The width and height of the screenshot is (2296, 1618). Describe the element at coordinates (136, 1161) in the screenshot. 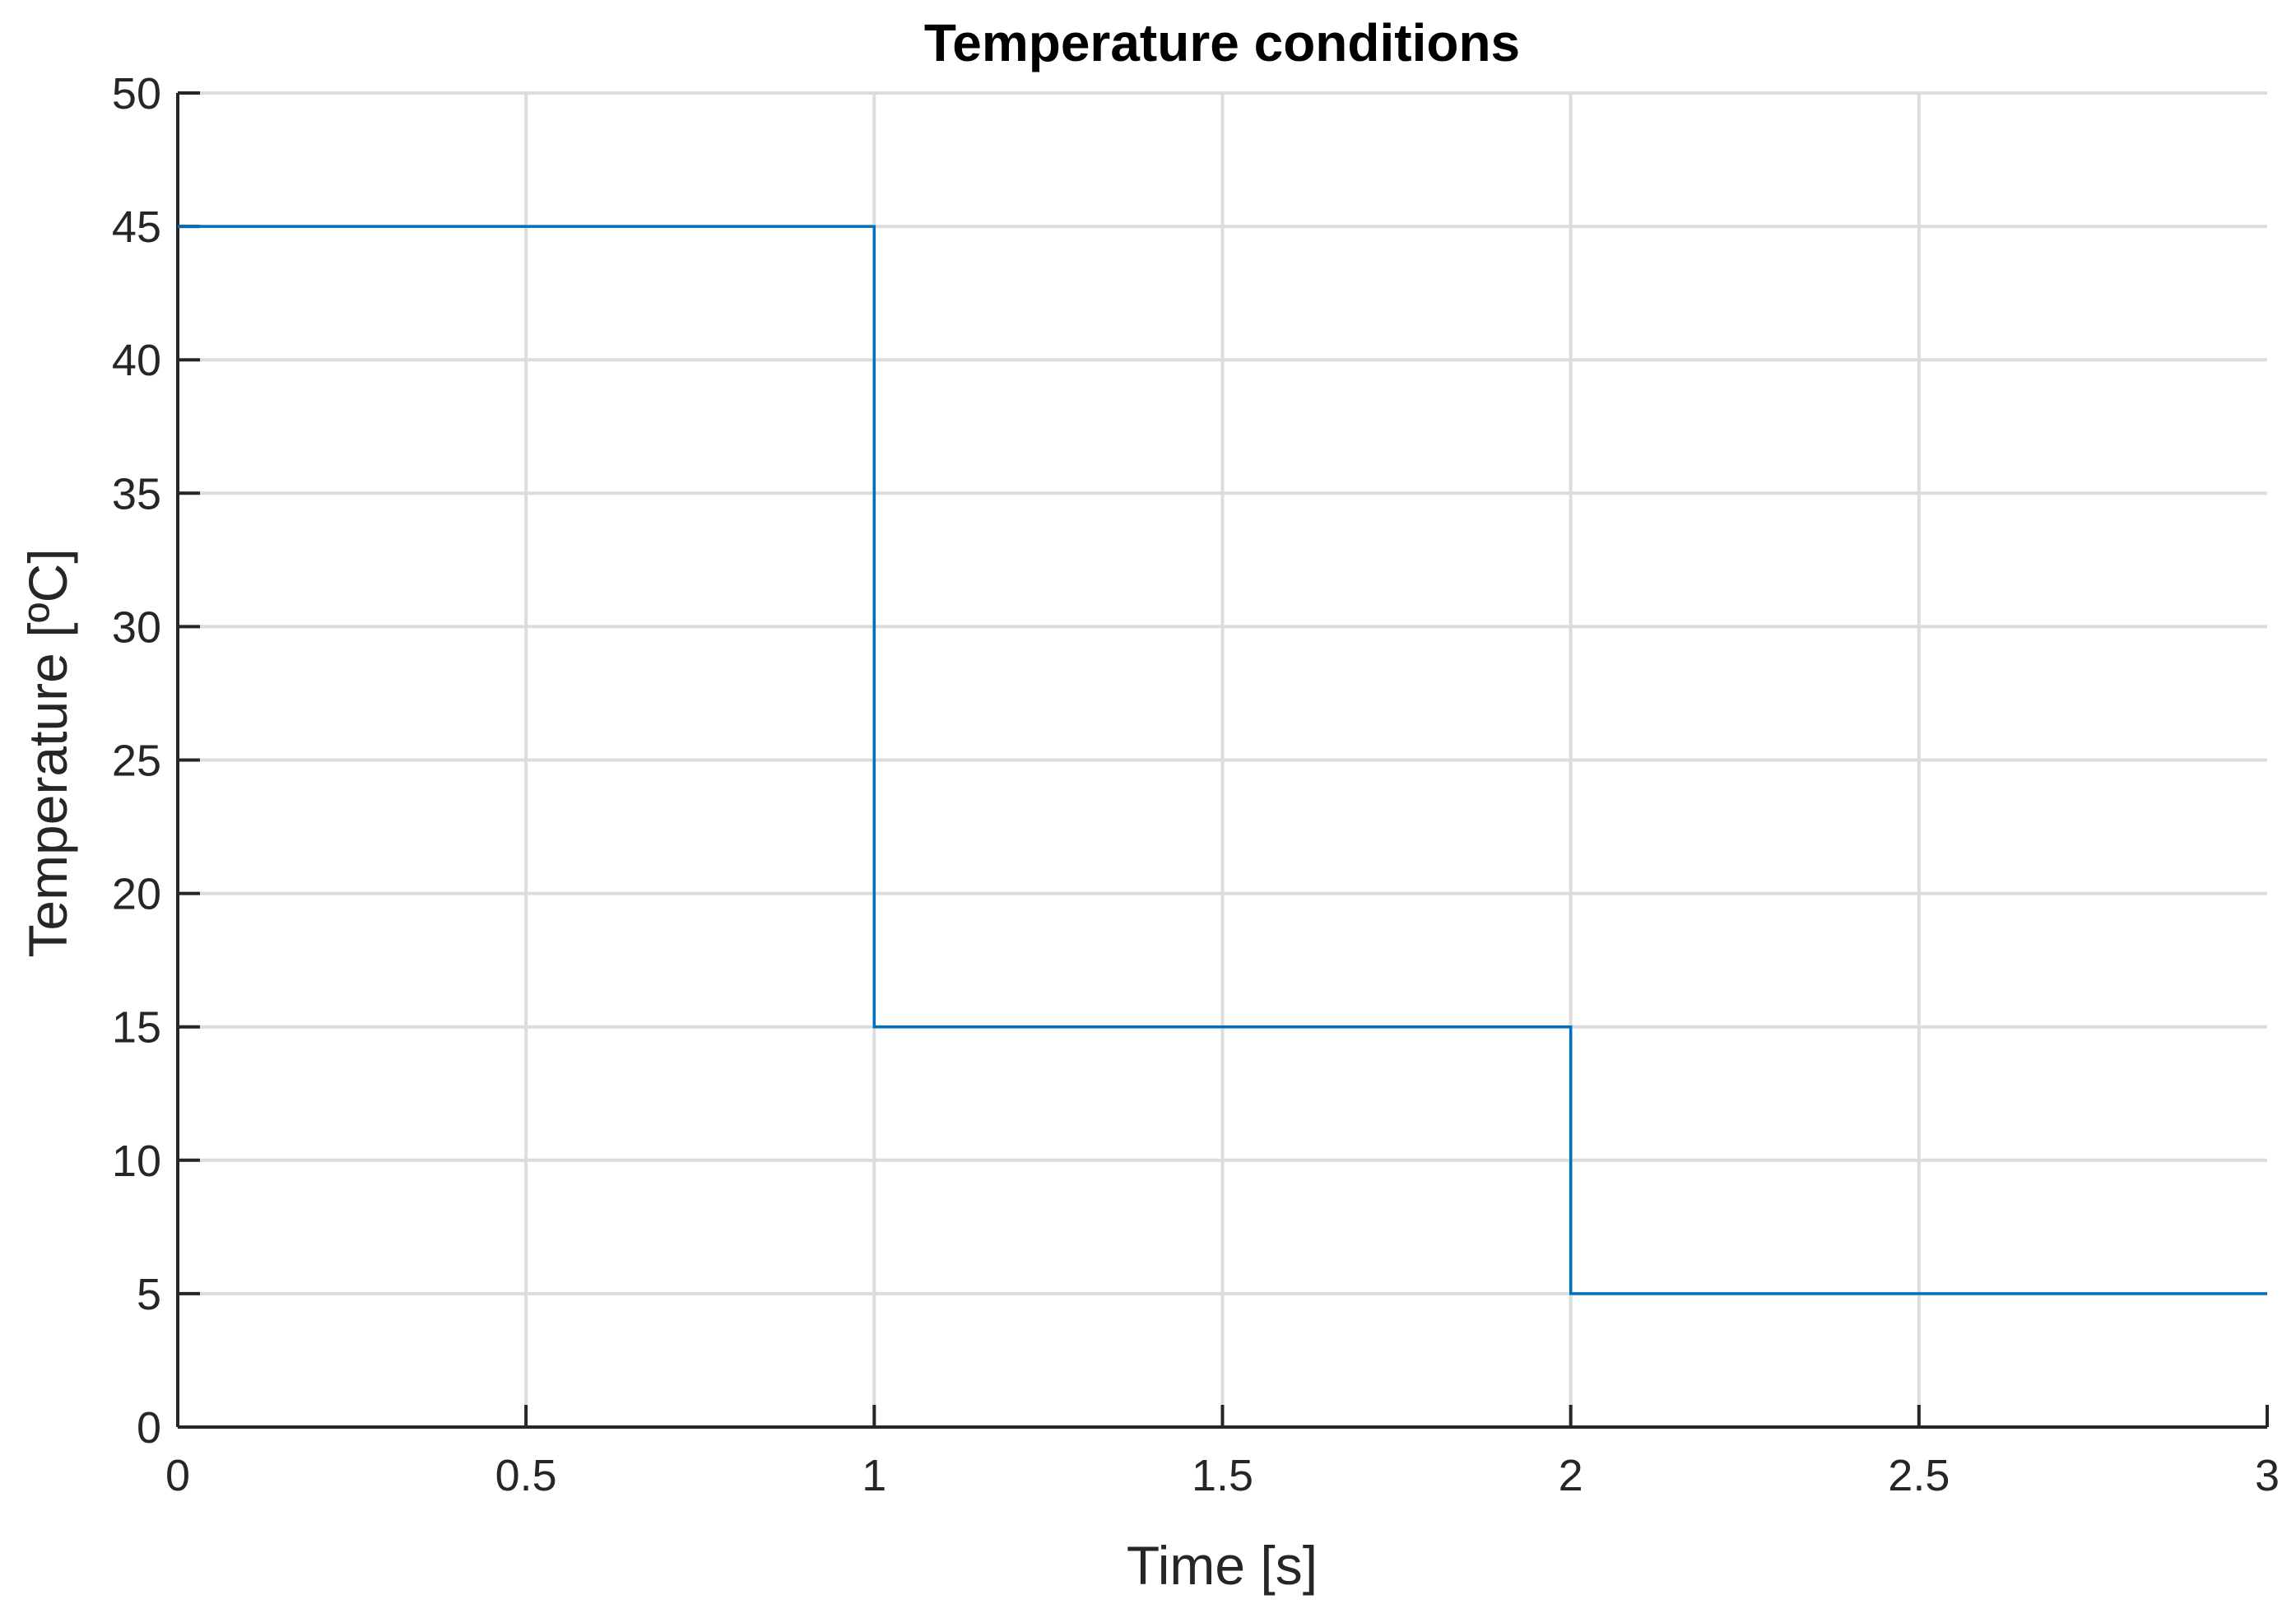

I see `y-tick-label: 10` at that location.